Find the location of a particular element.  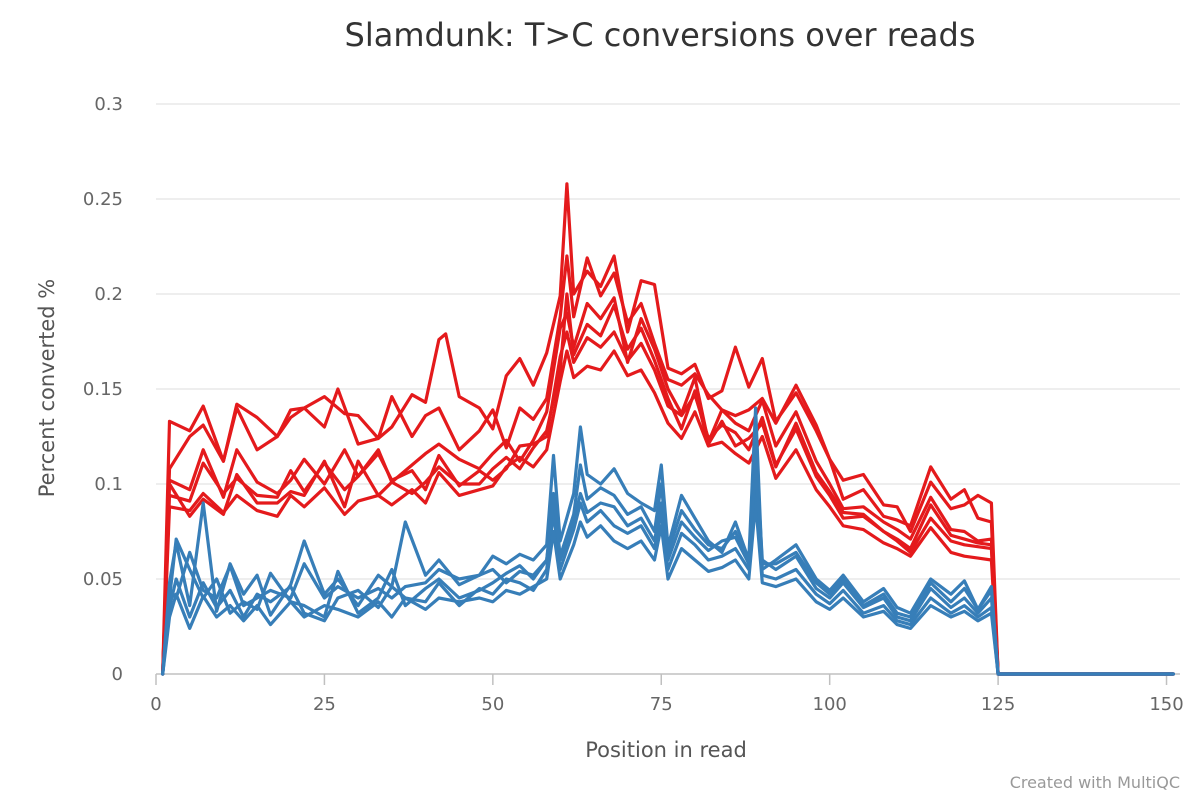

credit-text: Created with MultiQC is located at coordinates (1095, 782).